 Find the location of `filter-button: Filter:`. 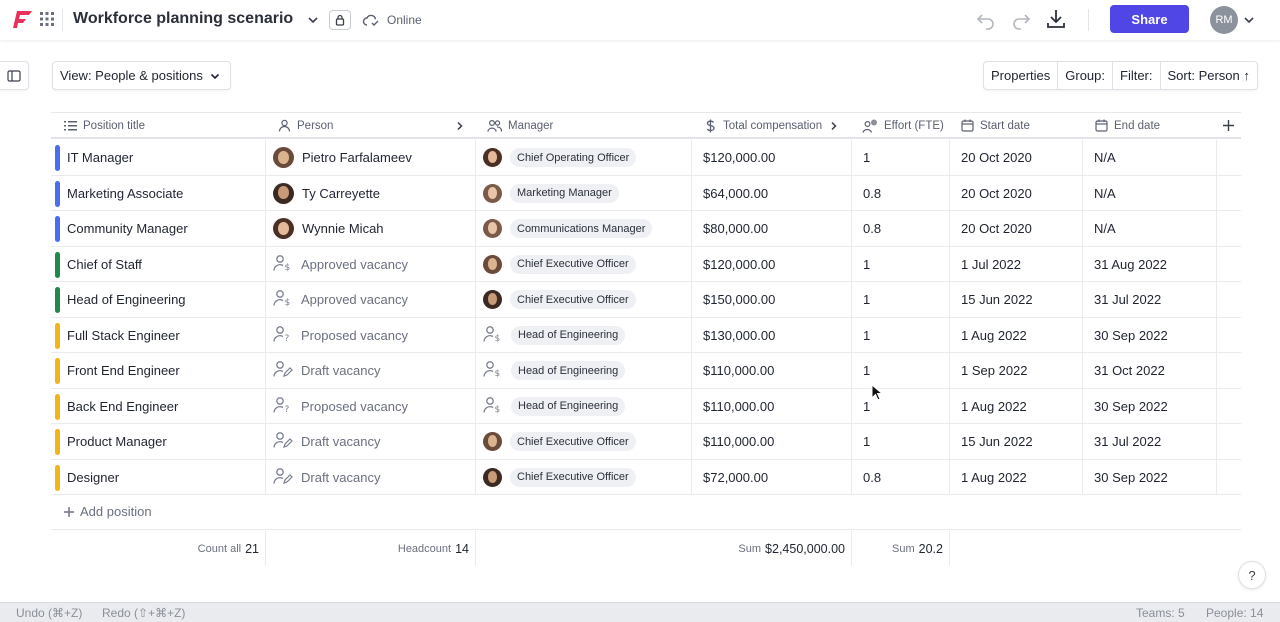

filter-button: Filter: is located at coordinates (1137, 75).